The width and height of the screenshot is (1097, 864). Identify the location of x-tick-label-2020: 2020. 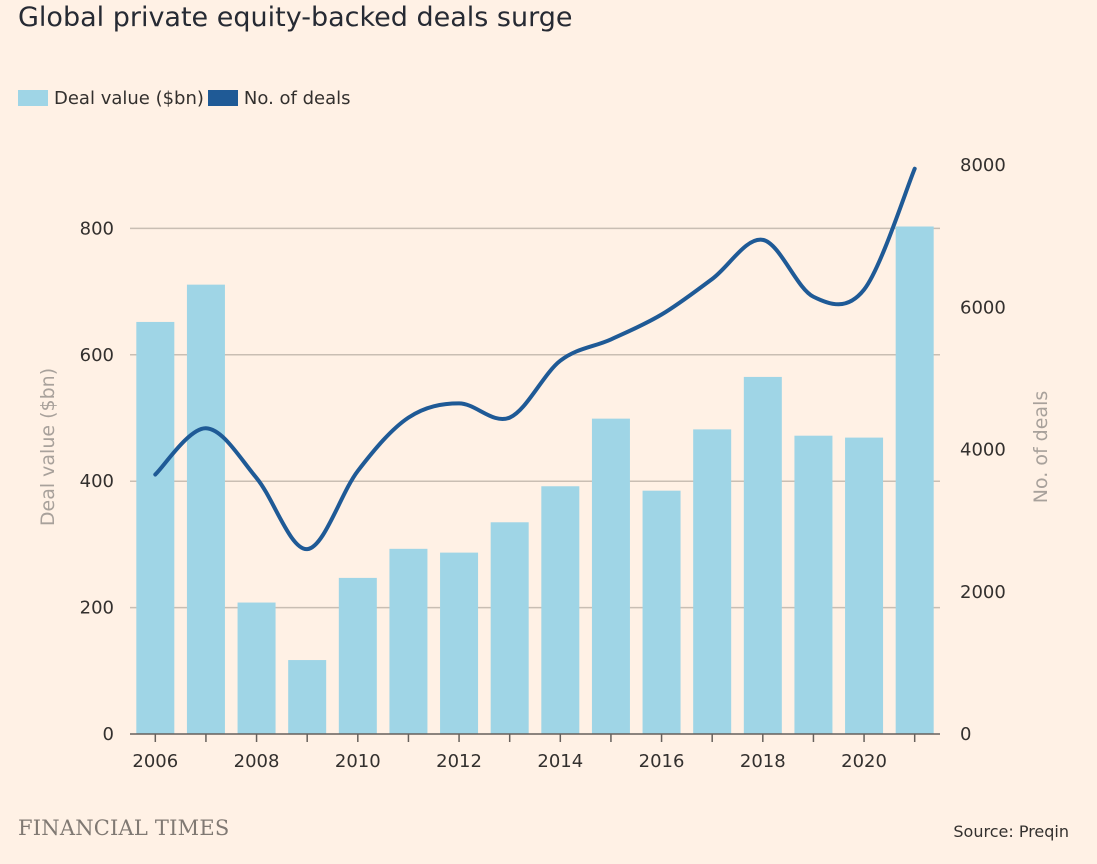
(864, 761).